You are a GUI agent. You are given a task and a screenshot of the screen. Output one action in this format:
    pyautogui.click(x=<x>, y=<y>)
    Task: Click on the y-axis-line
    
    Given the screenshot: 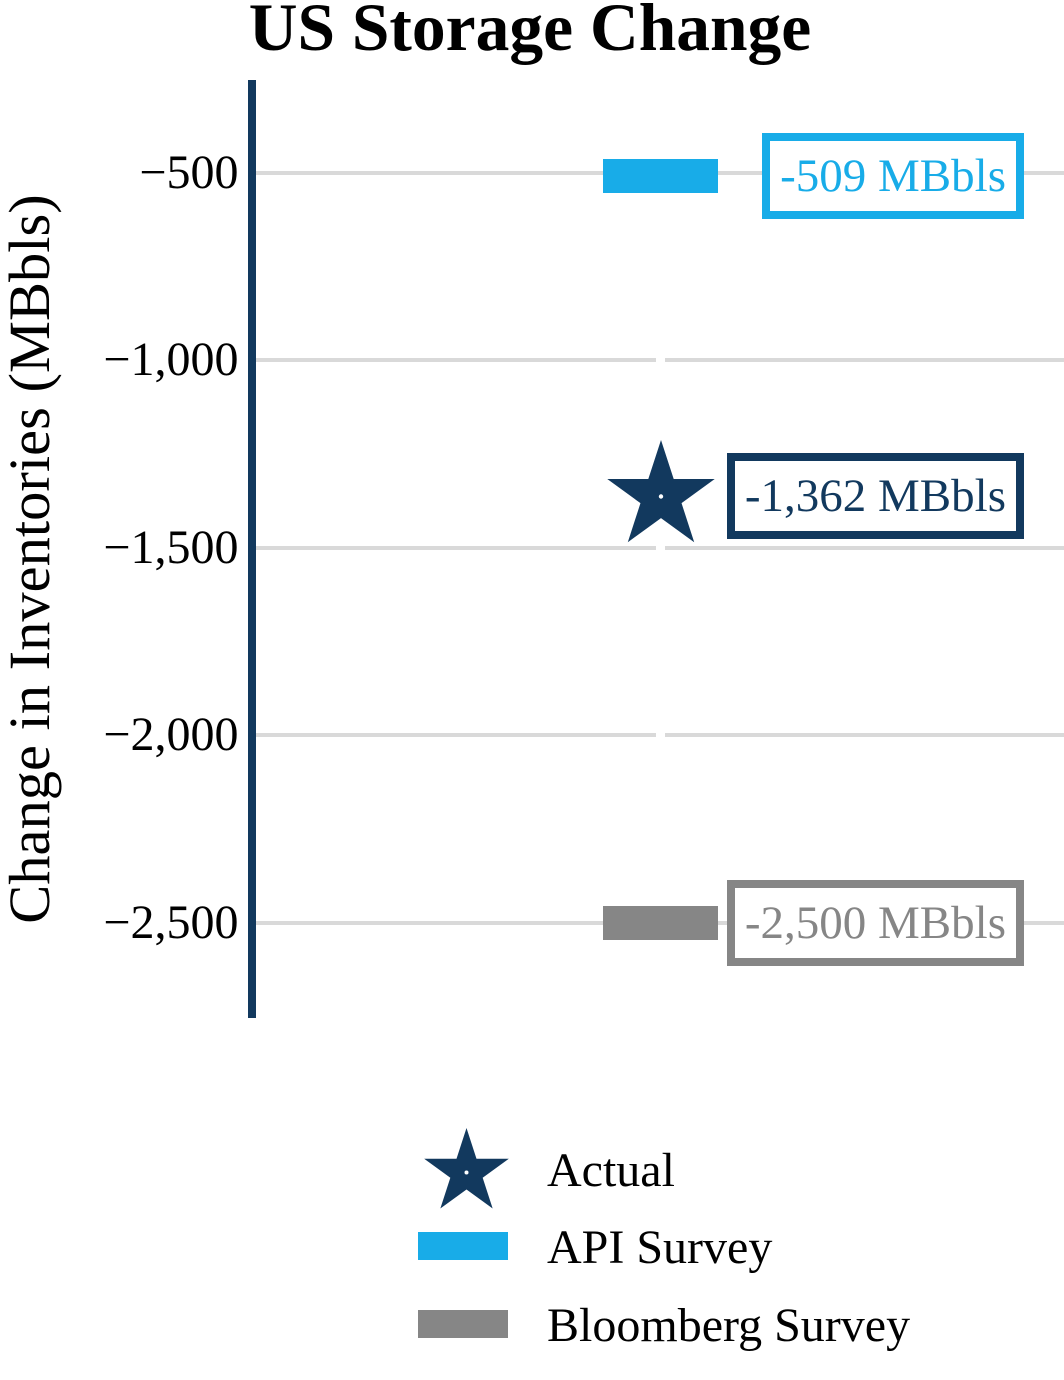 What is the action you would take?
    pyautogui.click(x=252, y=549)
    